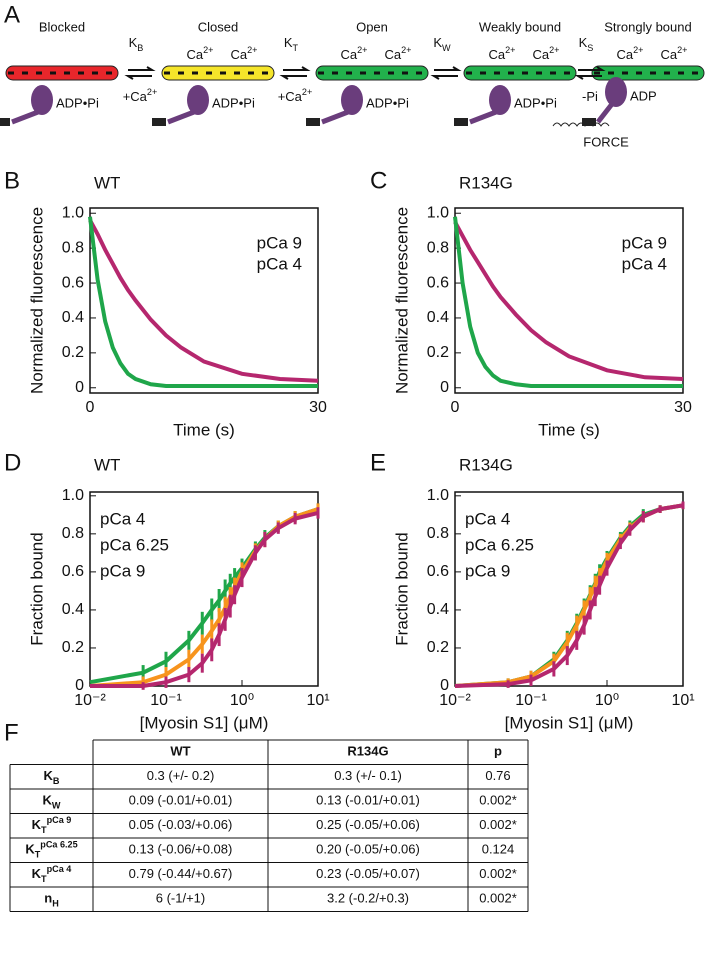 This screenshot has height=963, width=713. What do you see at coordinates (51, 850) in the screenshot?
I see `row-label: KTpCa 6.25` at bounding box center [51, 850].